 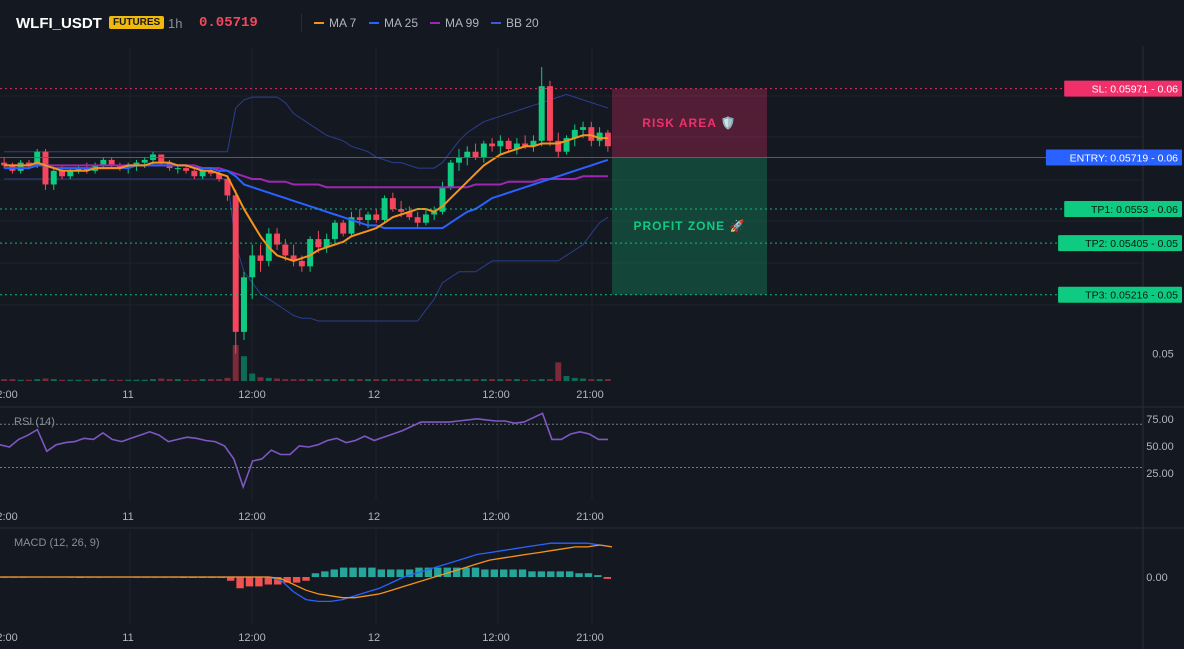 I want to click on time-tick-label: 12, so click(x=374, y=517).